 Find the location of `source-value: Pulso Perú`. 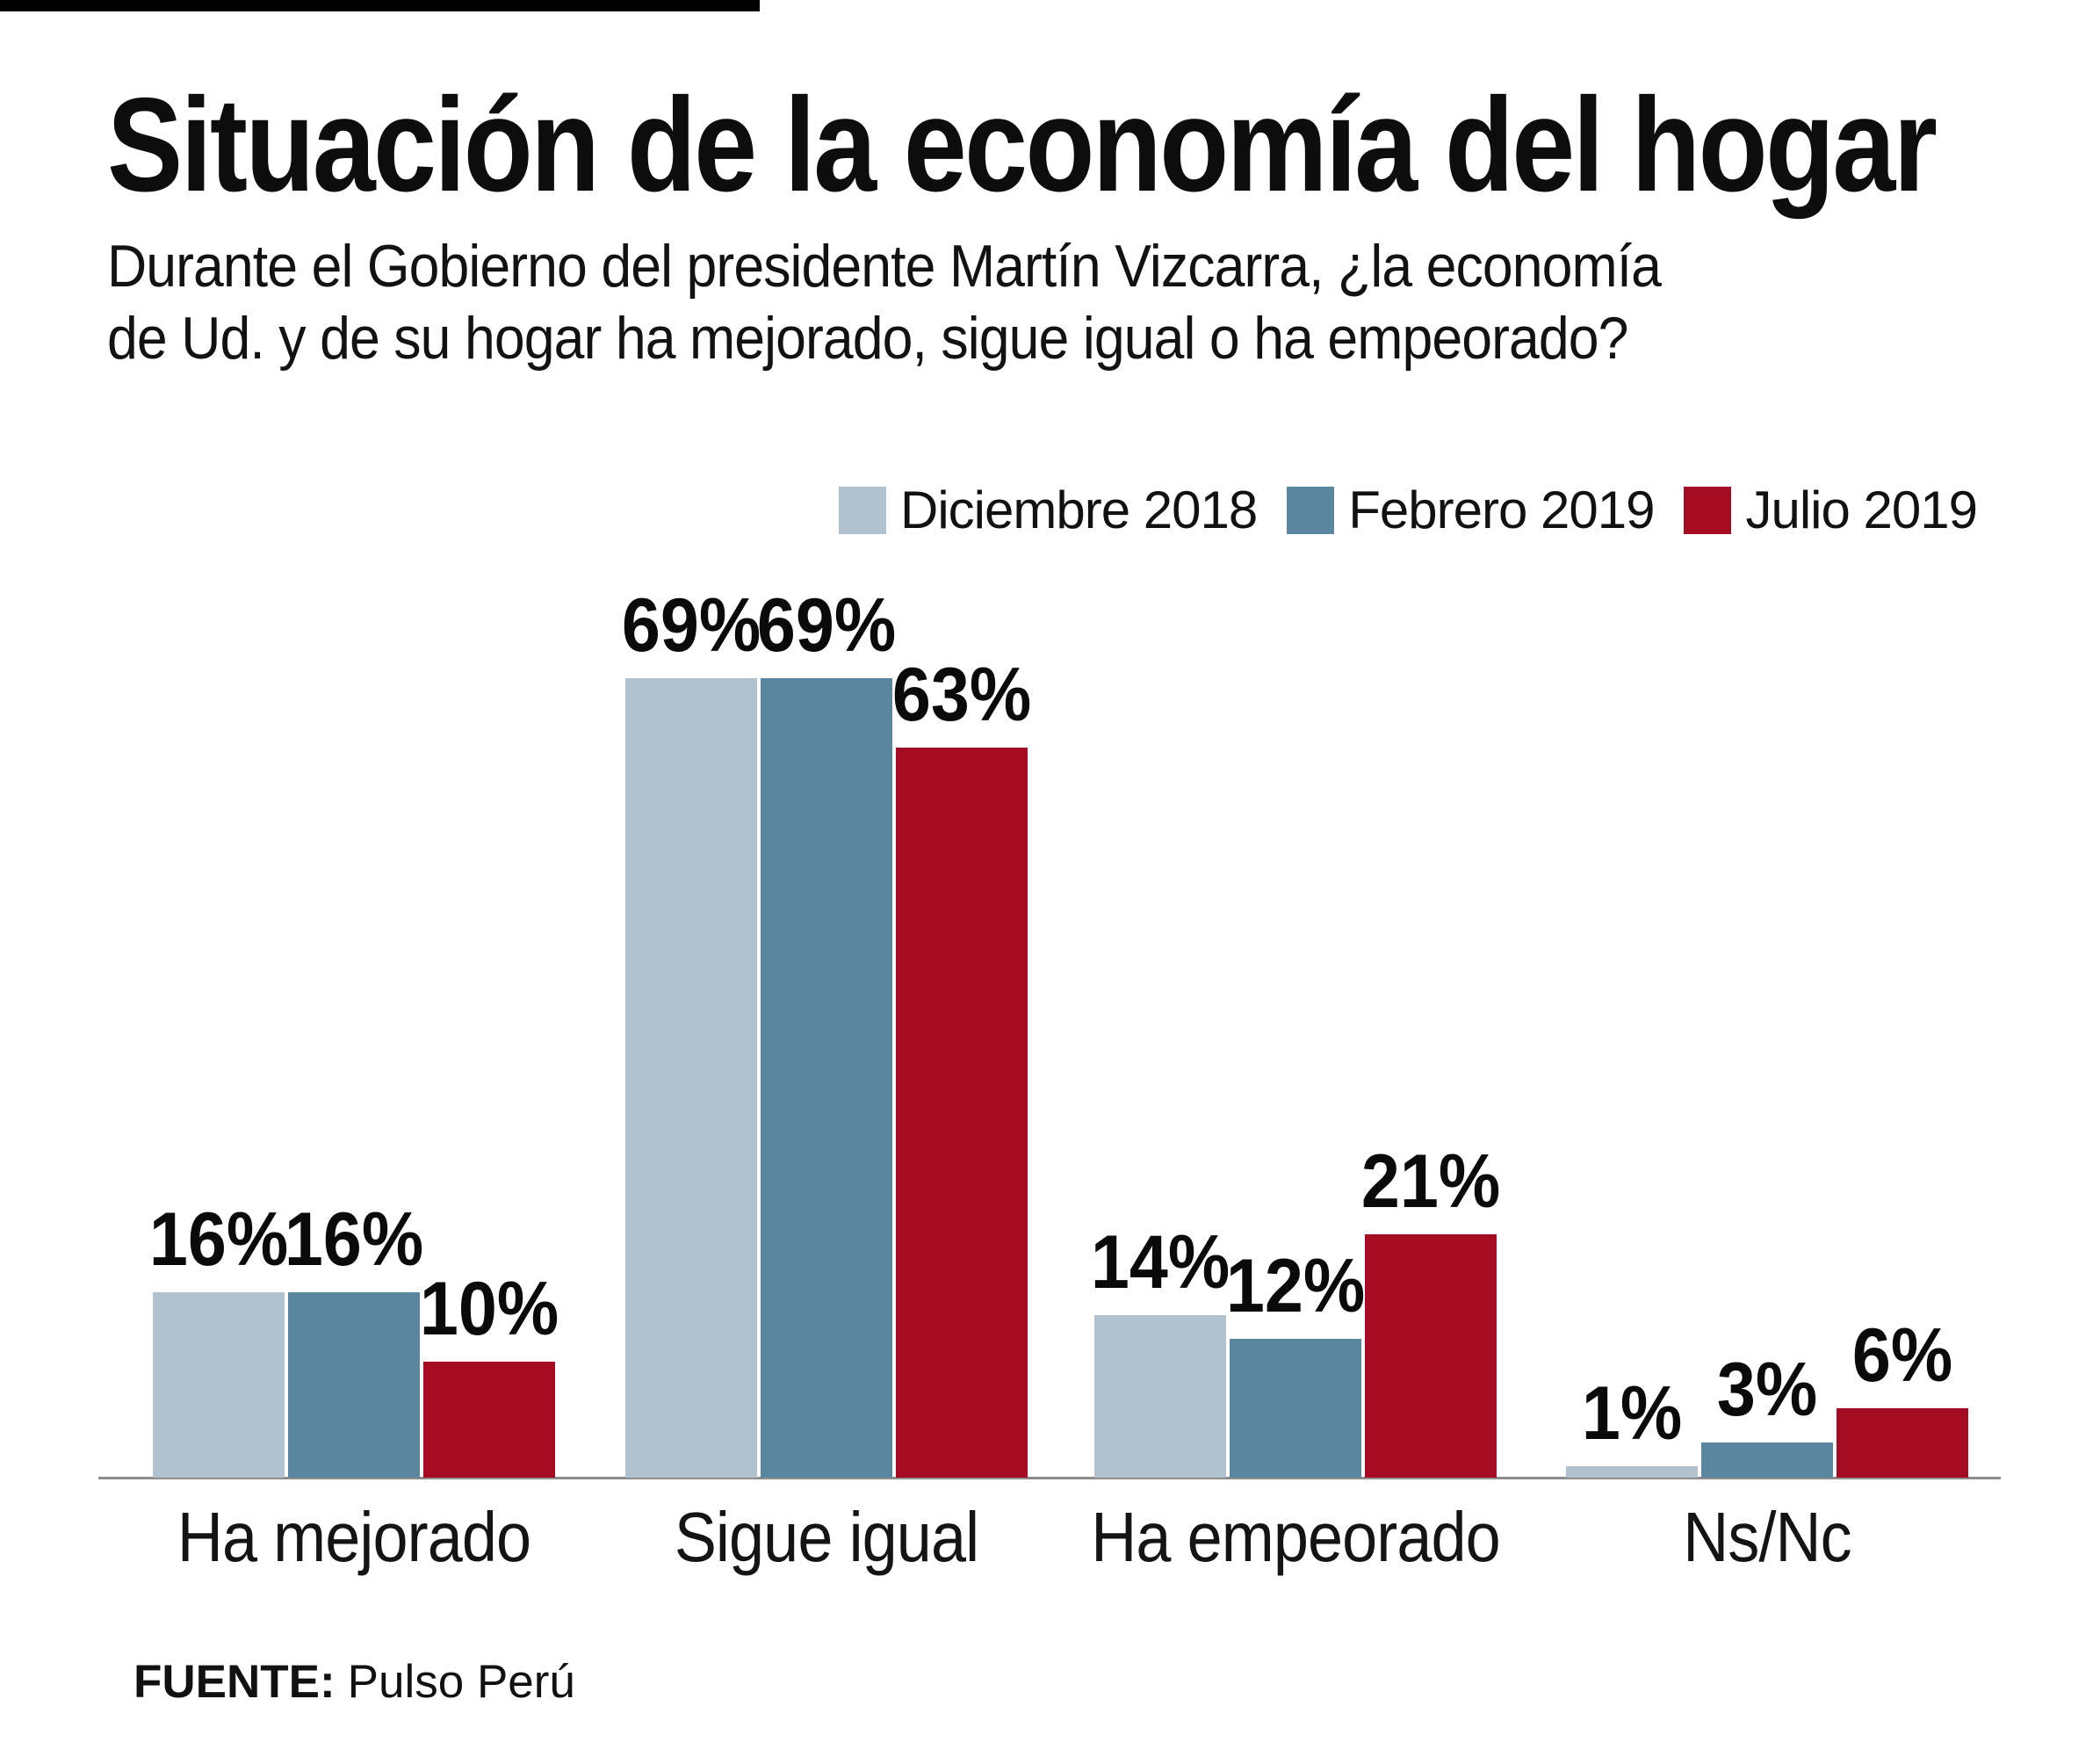

source-value: Pulso Perú is located at coordinates (461, 1682).